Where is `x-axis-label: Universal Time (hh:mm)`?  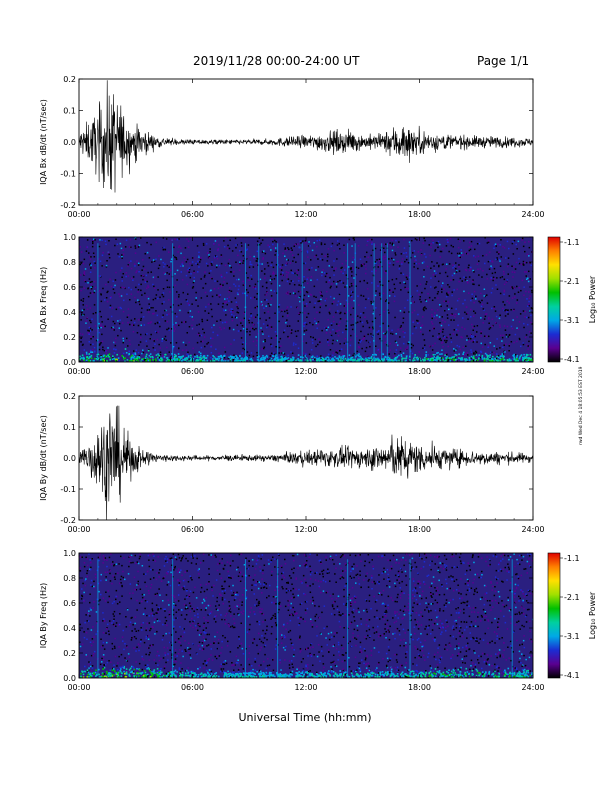
x-axis-label: Universal Time (hh:mm) is located at coordinates (305, 717).